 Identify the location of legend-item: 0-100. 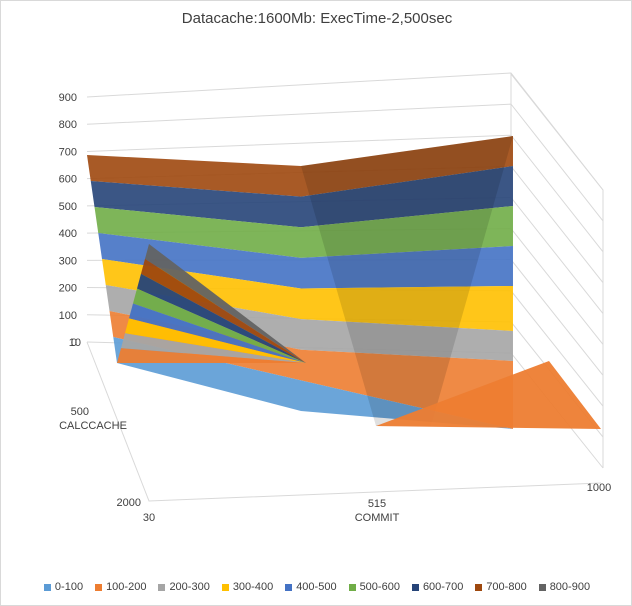
(63, 587).